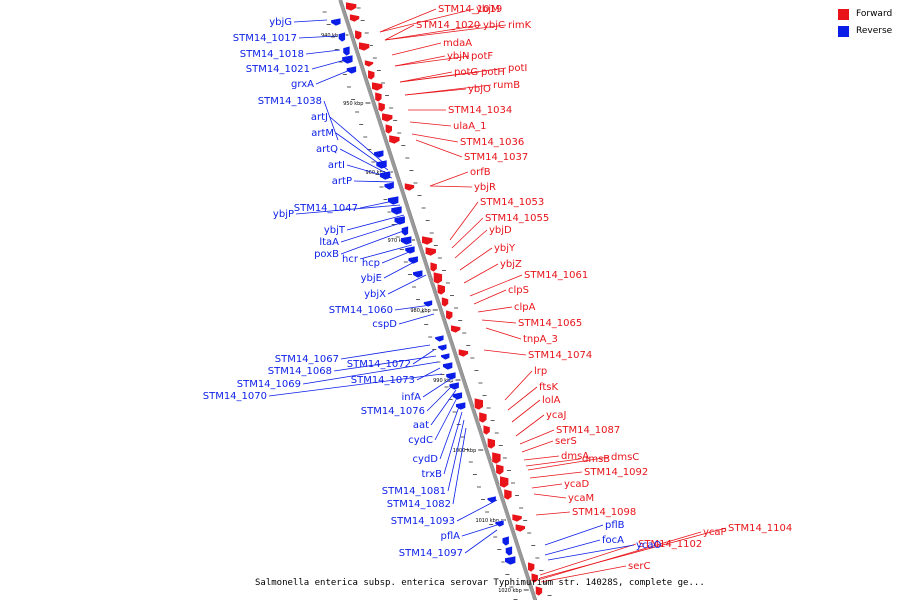 The height and width of the screenshot is (604, 900). What do you see at coordinates (393, 411) in the screenshot?
I see `reverse-gene-label: STM14_1076` at bounding box center [393, 411].